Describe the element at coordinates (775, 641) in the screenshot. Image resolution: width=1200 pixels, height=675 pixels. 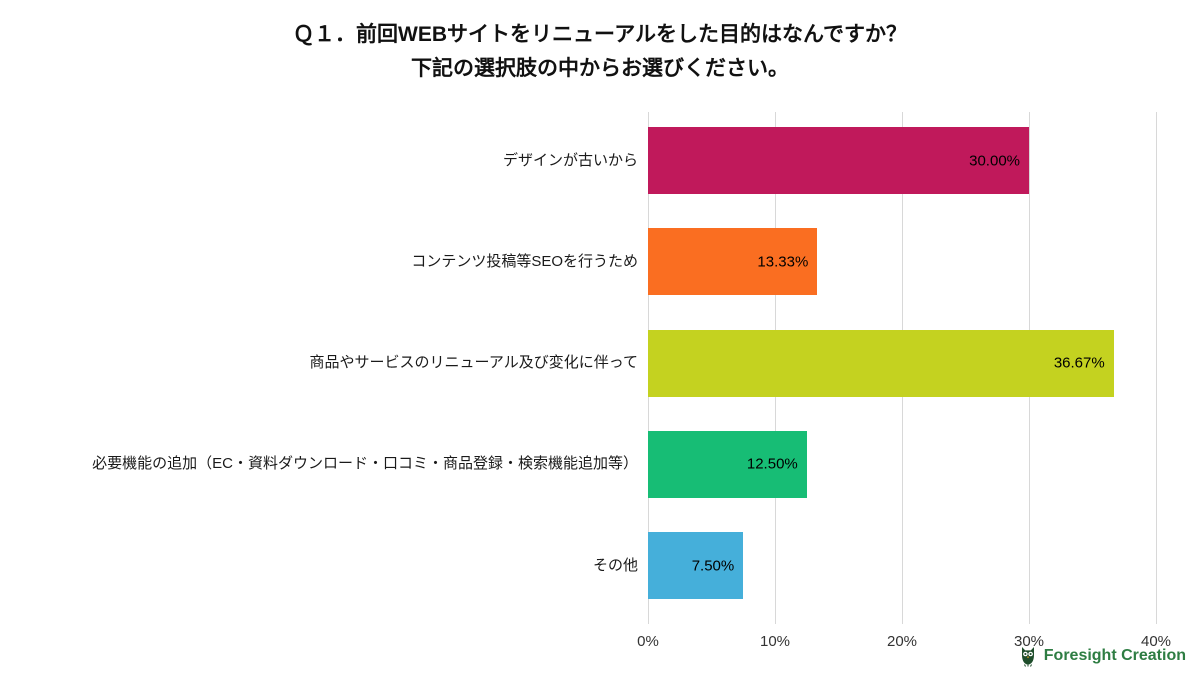
I see `x-tick-label: 10%` at that location.